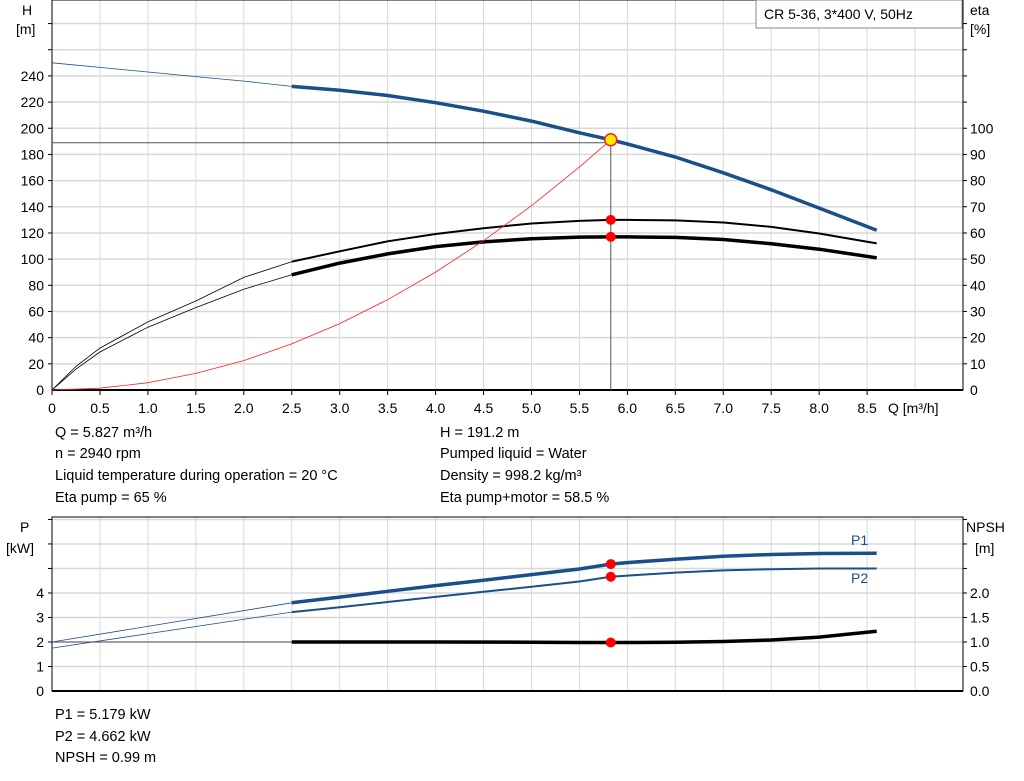 This screenshot has width=1024, height=781. Describe the element at coordinates (724, 408) in the screenshot. I see `x-tick-label: 7.0` at that location.